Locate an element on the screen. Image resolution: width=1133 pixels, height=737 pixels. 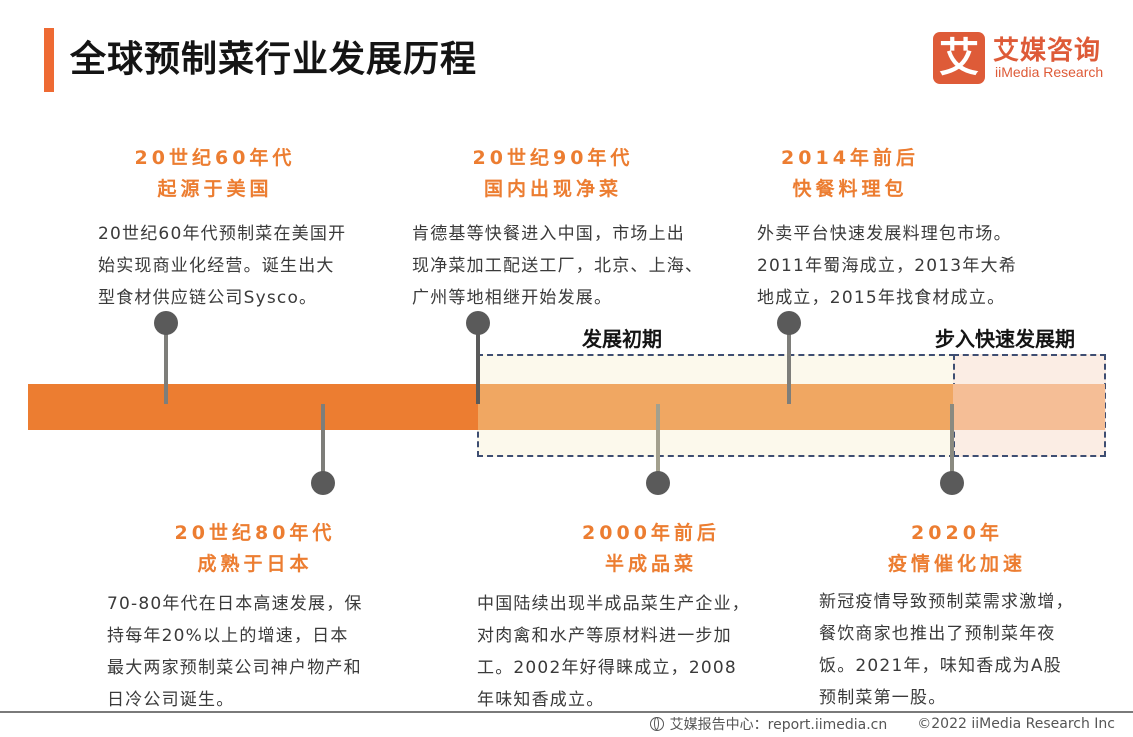
event-period: 2000年前后 is located at coordinates (651, 533).